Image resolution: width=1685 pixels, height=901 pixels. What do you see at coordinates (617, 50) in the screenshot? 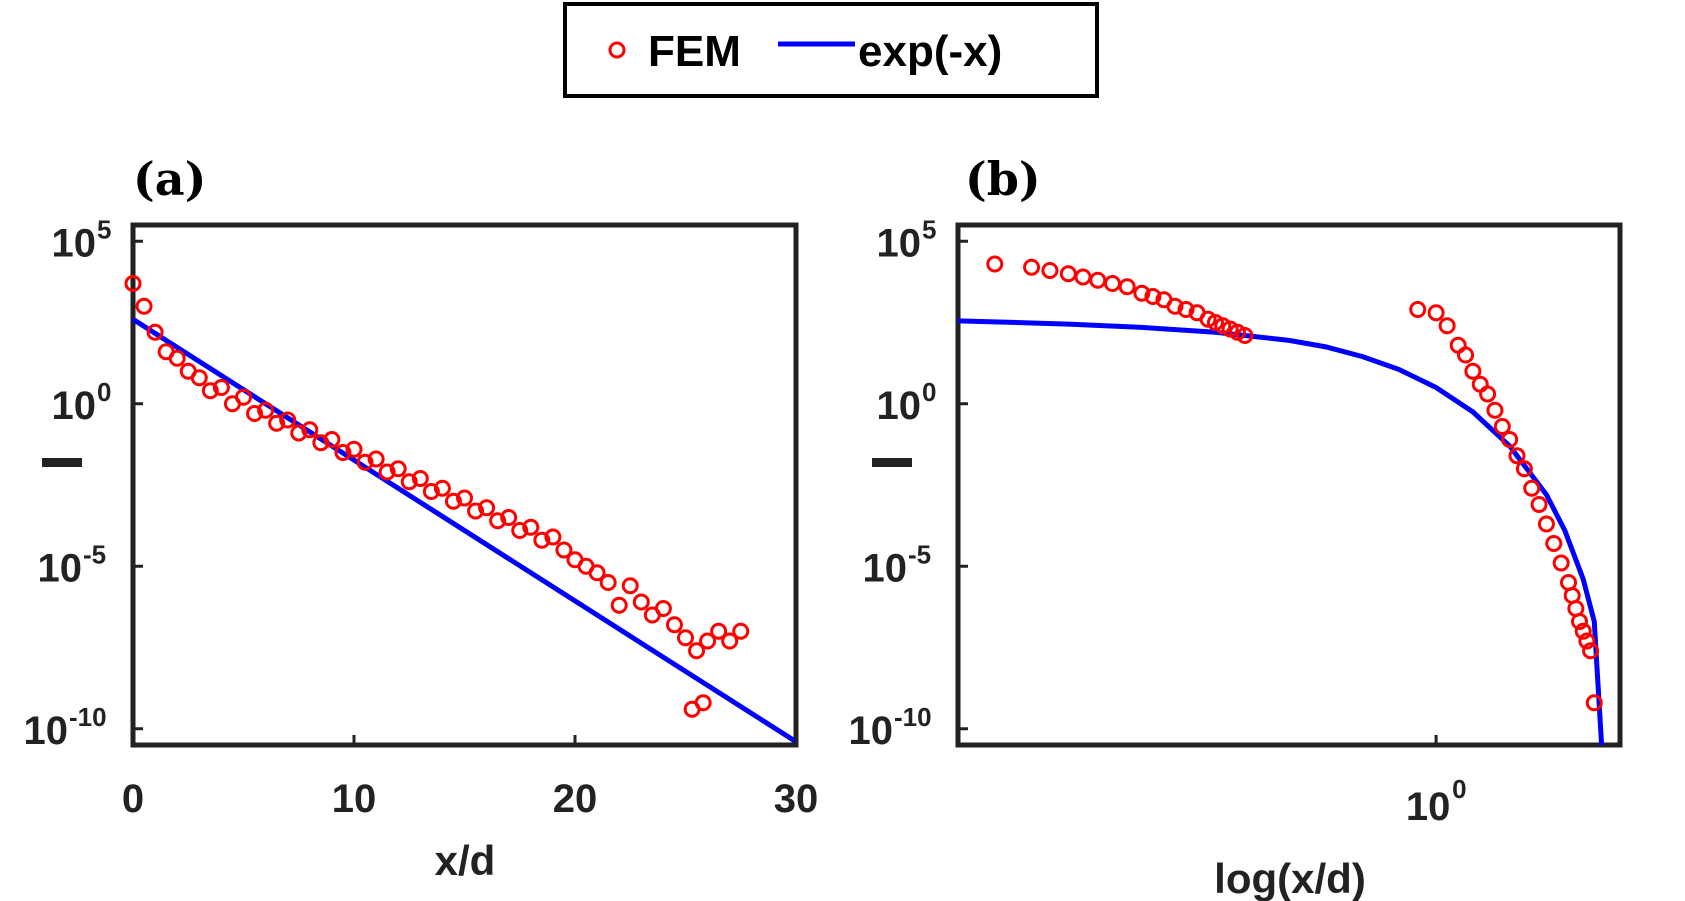
I see `legend-fem-marker-icon` at bounding box center [617, 50].